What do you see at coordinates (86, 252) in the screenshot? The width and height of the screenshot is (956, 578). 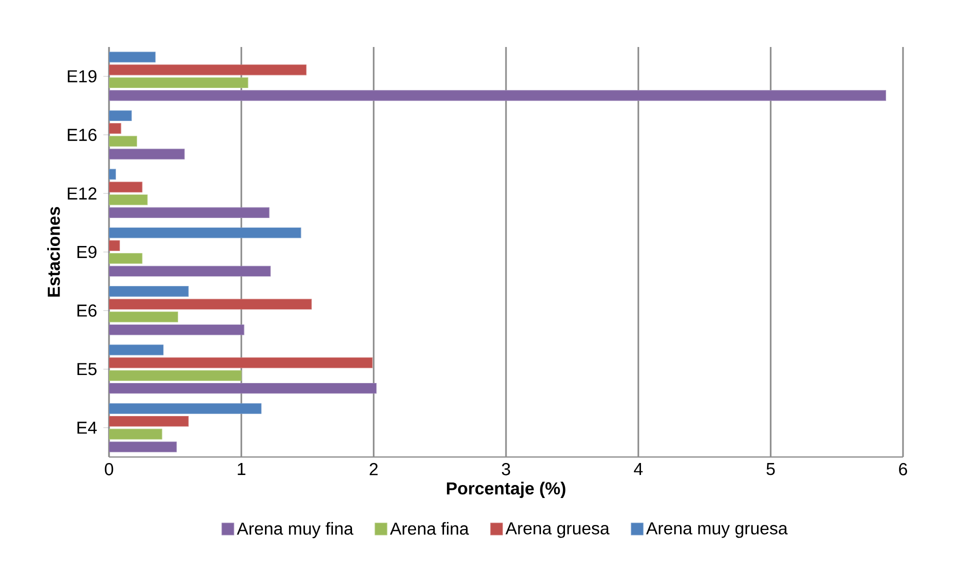 I see `y-tick-label: E9` at bounding box center [86, 252].